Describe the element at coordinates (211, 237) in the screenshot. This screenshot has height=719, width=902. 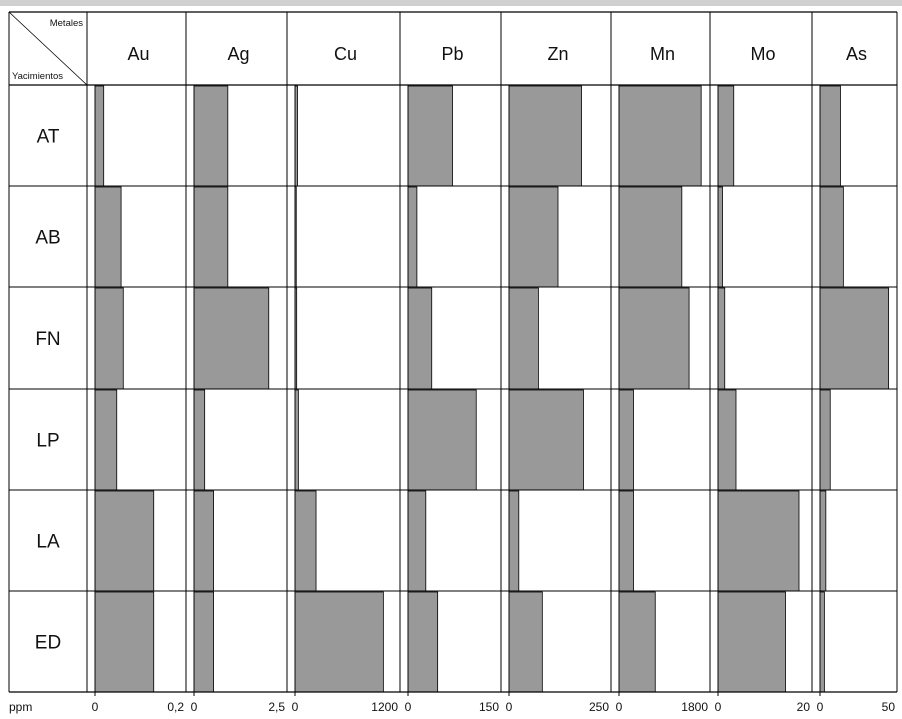
I see `bar-ag-ab` at that location.